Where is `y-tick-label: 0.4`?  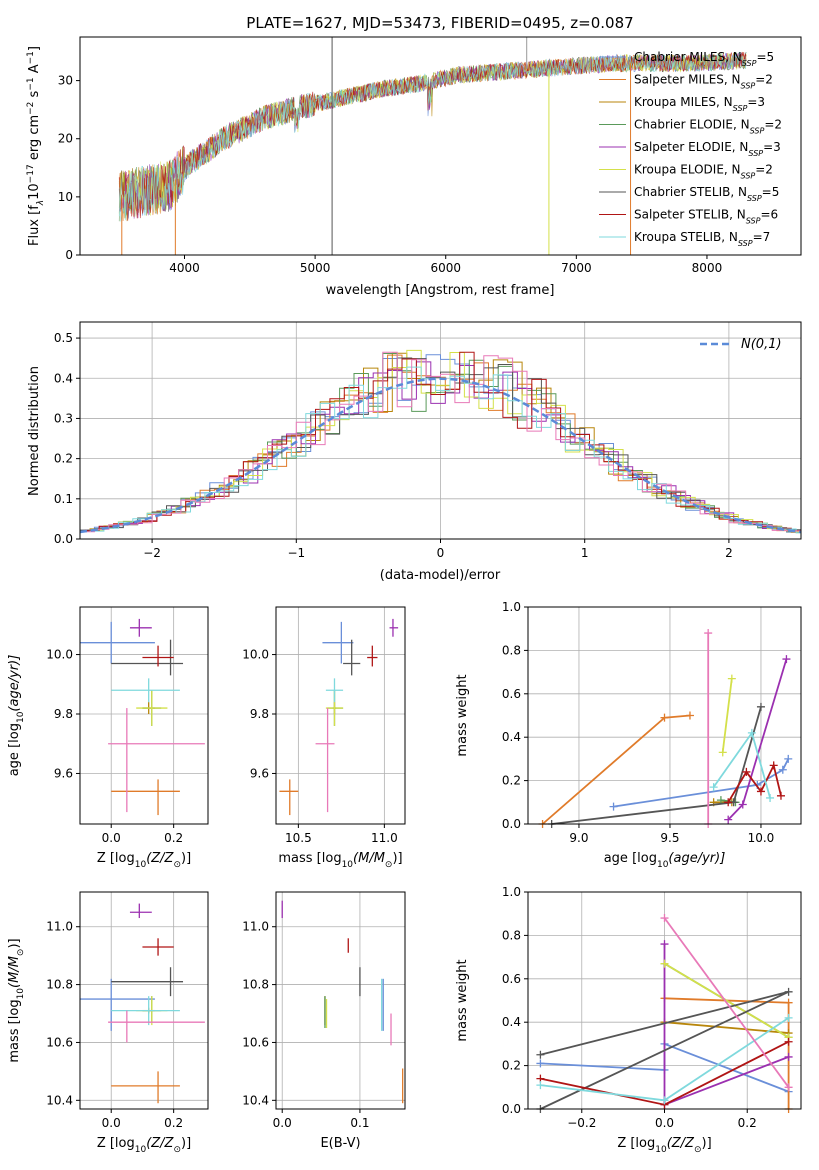
y-tick-label: 0.4 is located at coordinates (511, 1022).